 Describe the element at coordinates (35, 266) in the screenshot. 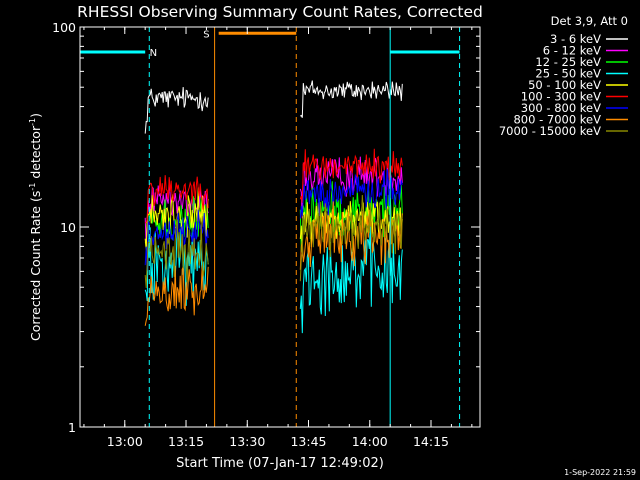

I see `y-axis-label-main: Corrected Count Rate (s` at that location.